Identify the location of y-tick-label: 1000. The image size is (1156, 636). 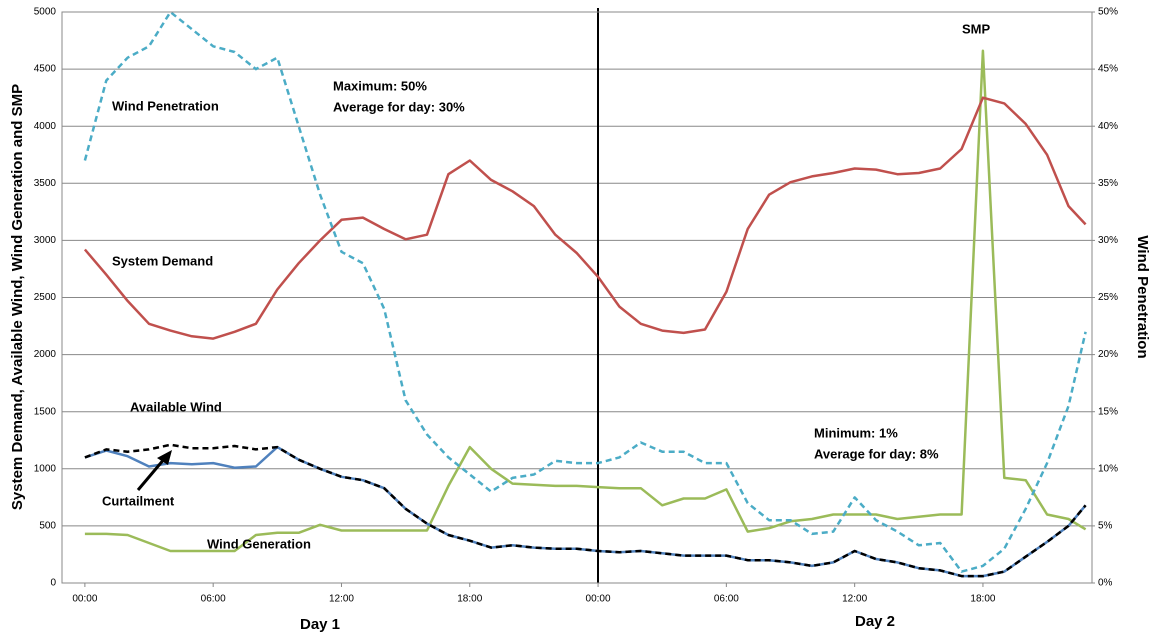
(45, 468).